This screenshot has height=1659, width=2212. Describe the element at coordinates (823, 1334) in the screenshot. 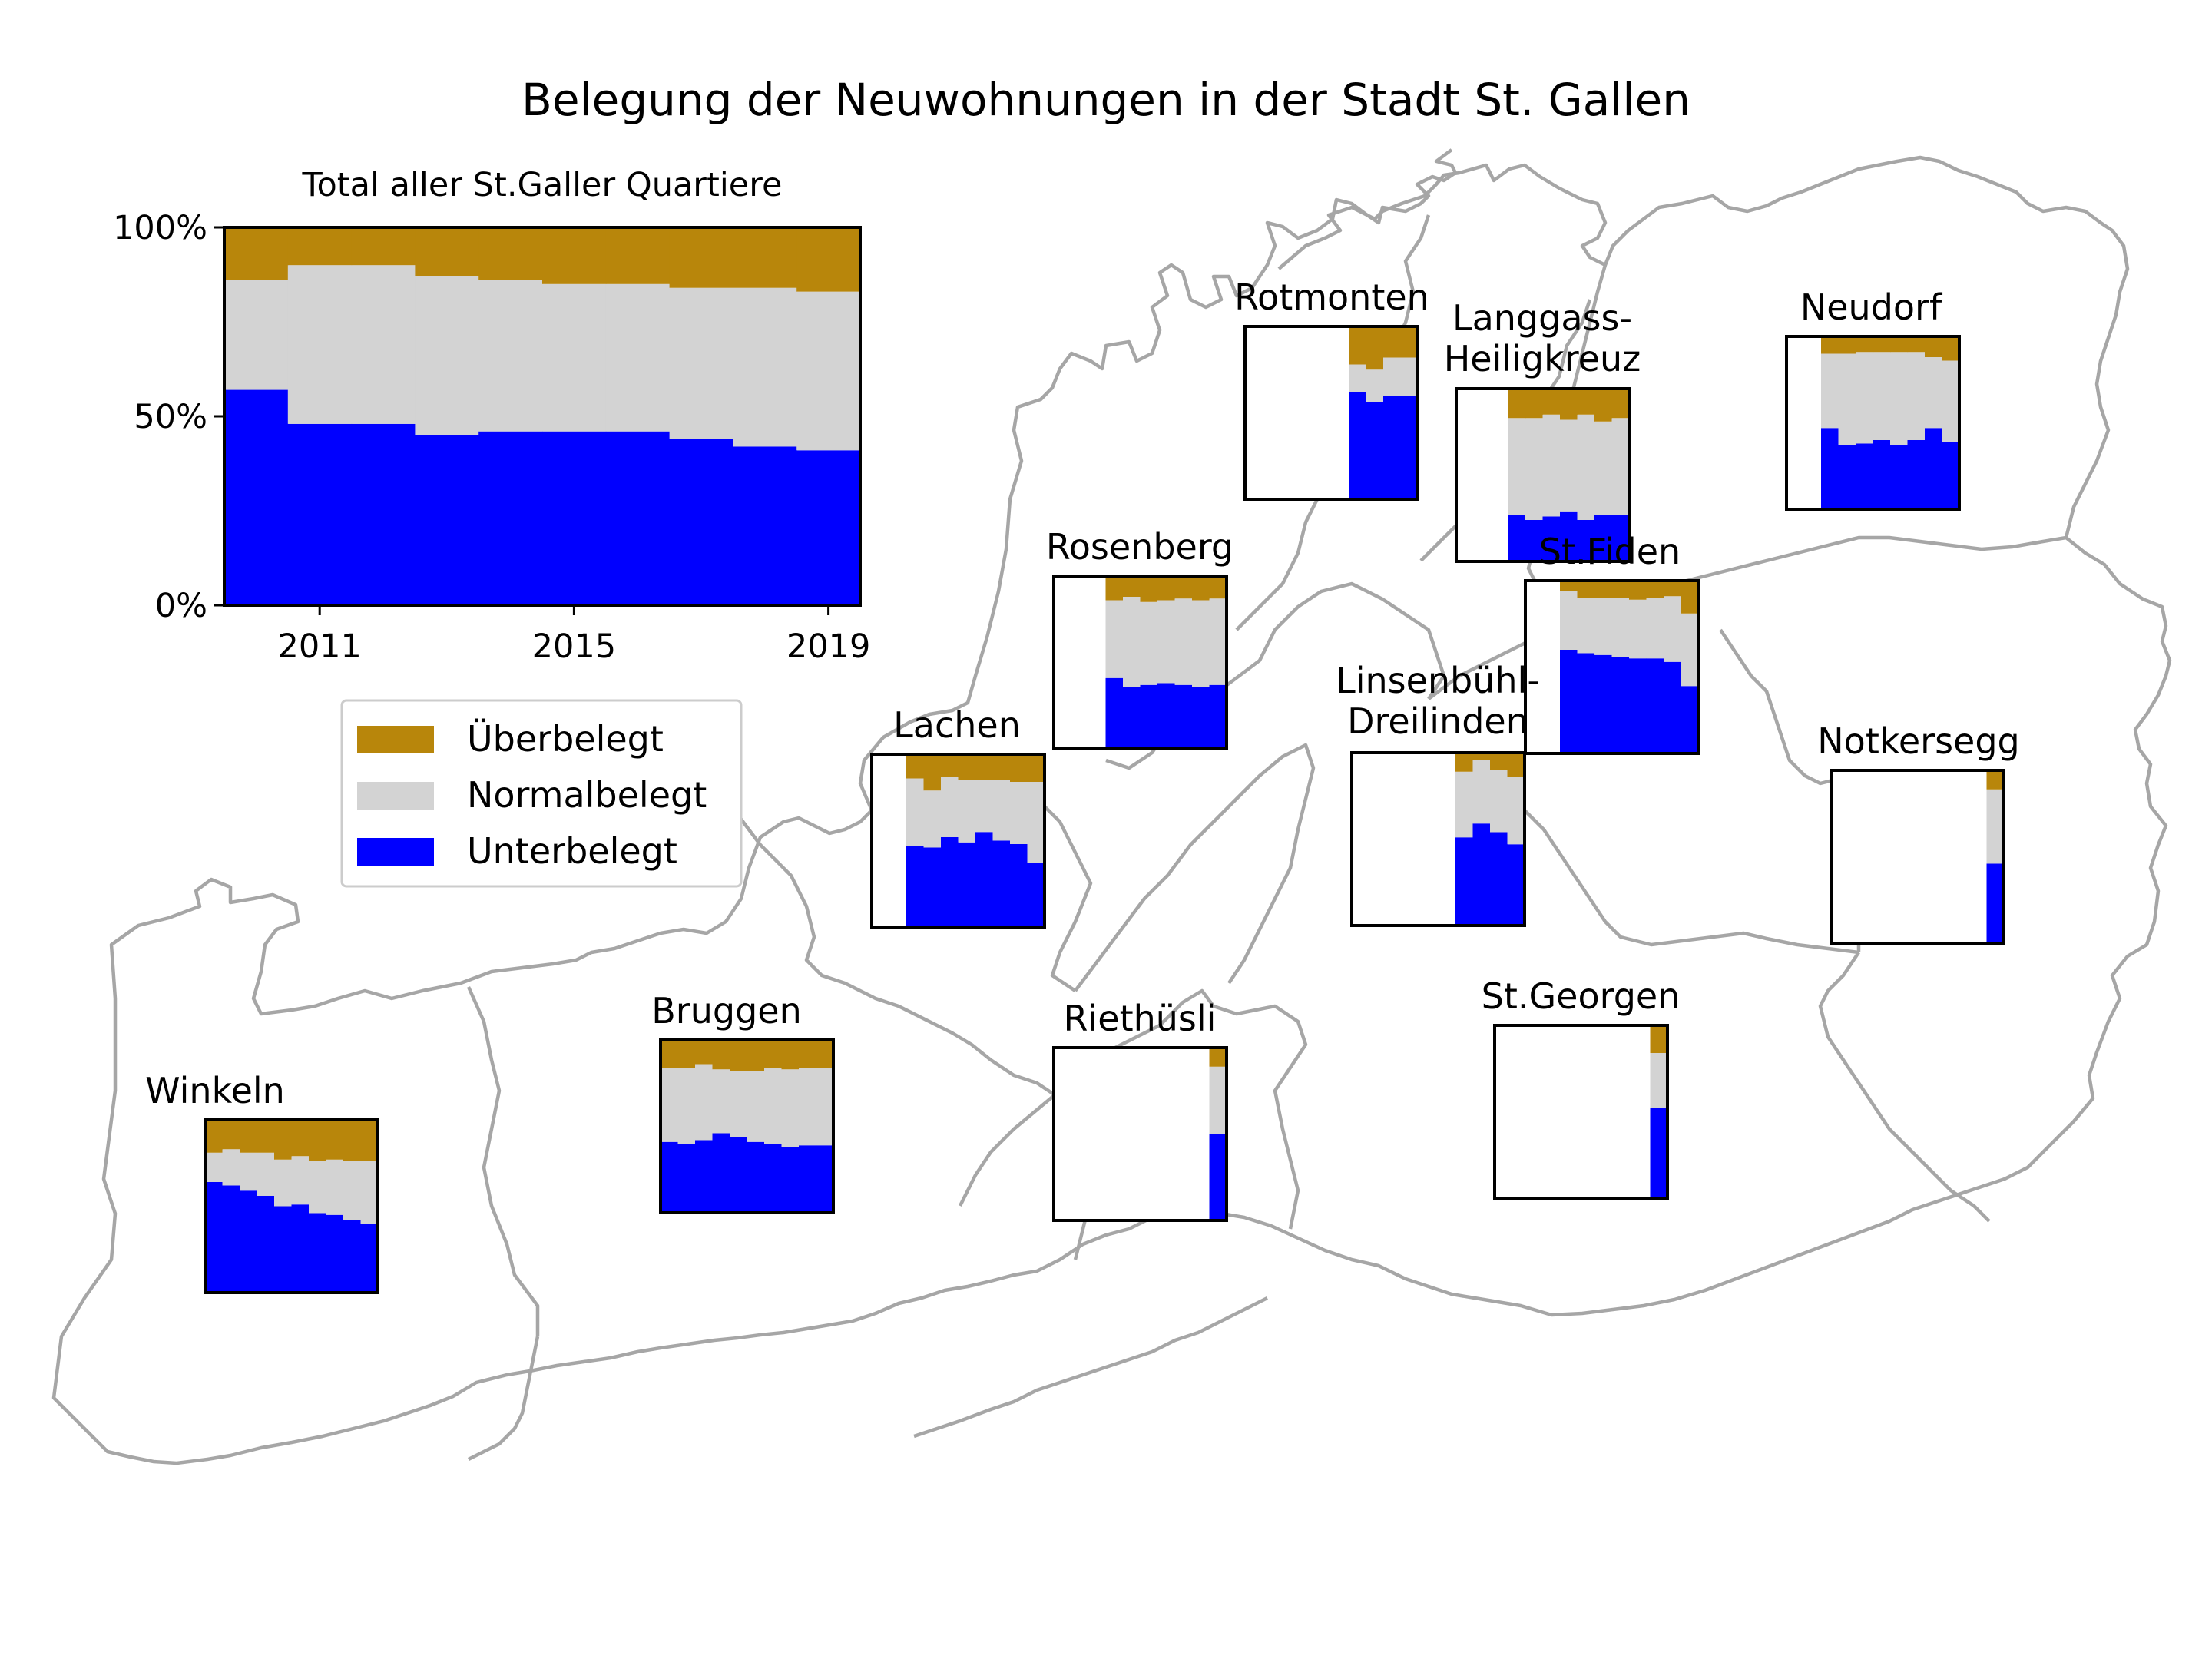

I see `map-outline-south` at that location.